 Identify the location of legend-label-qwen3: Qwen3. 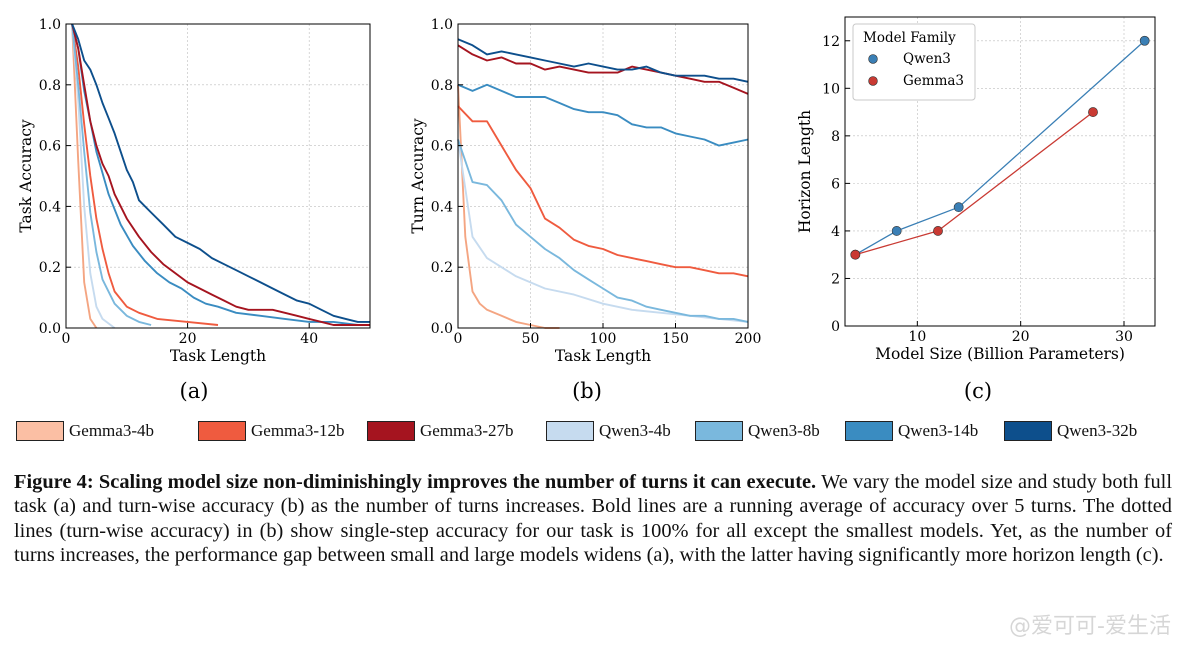
(927, 59).